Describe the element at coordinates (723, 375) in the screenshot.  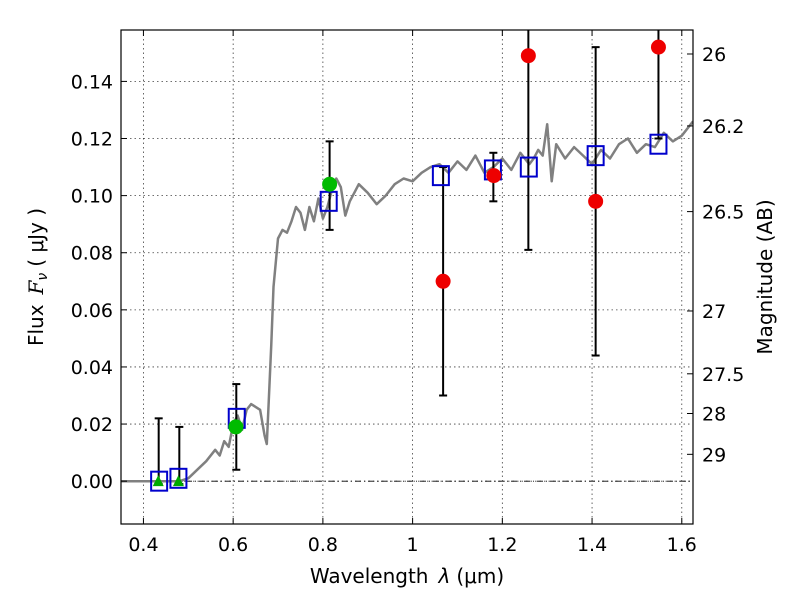
I see `right-tick-label: 27.5` at that location.